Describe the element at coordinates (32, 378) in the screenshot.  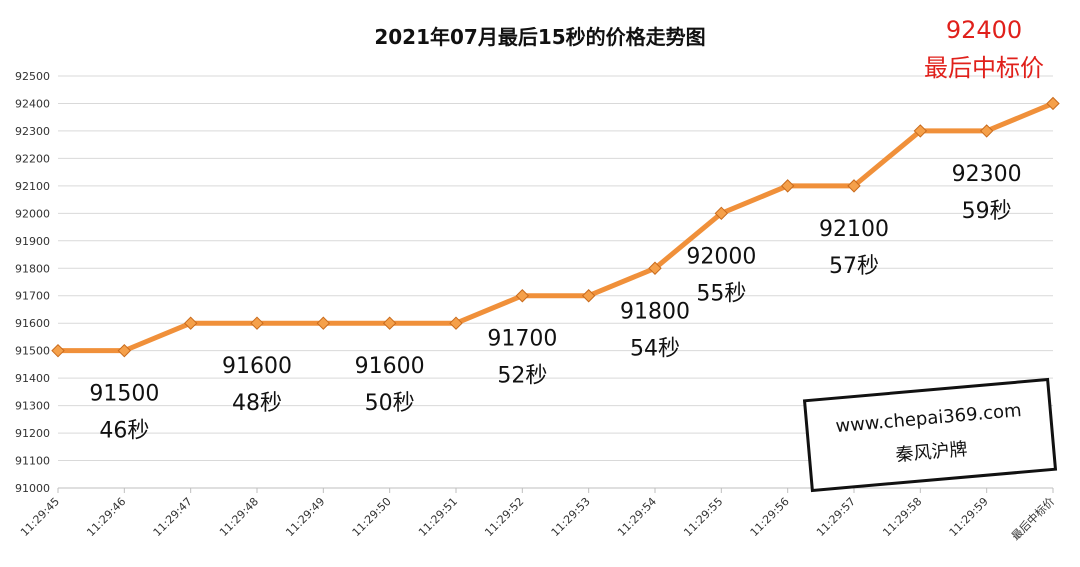
I see `y-tick-label: 91400` at that location.